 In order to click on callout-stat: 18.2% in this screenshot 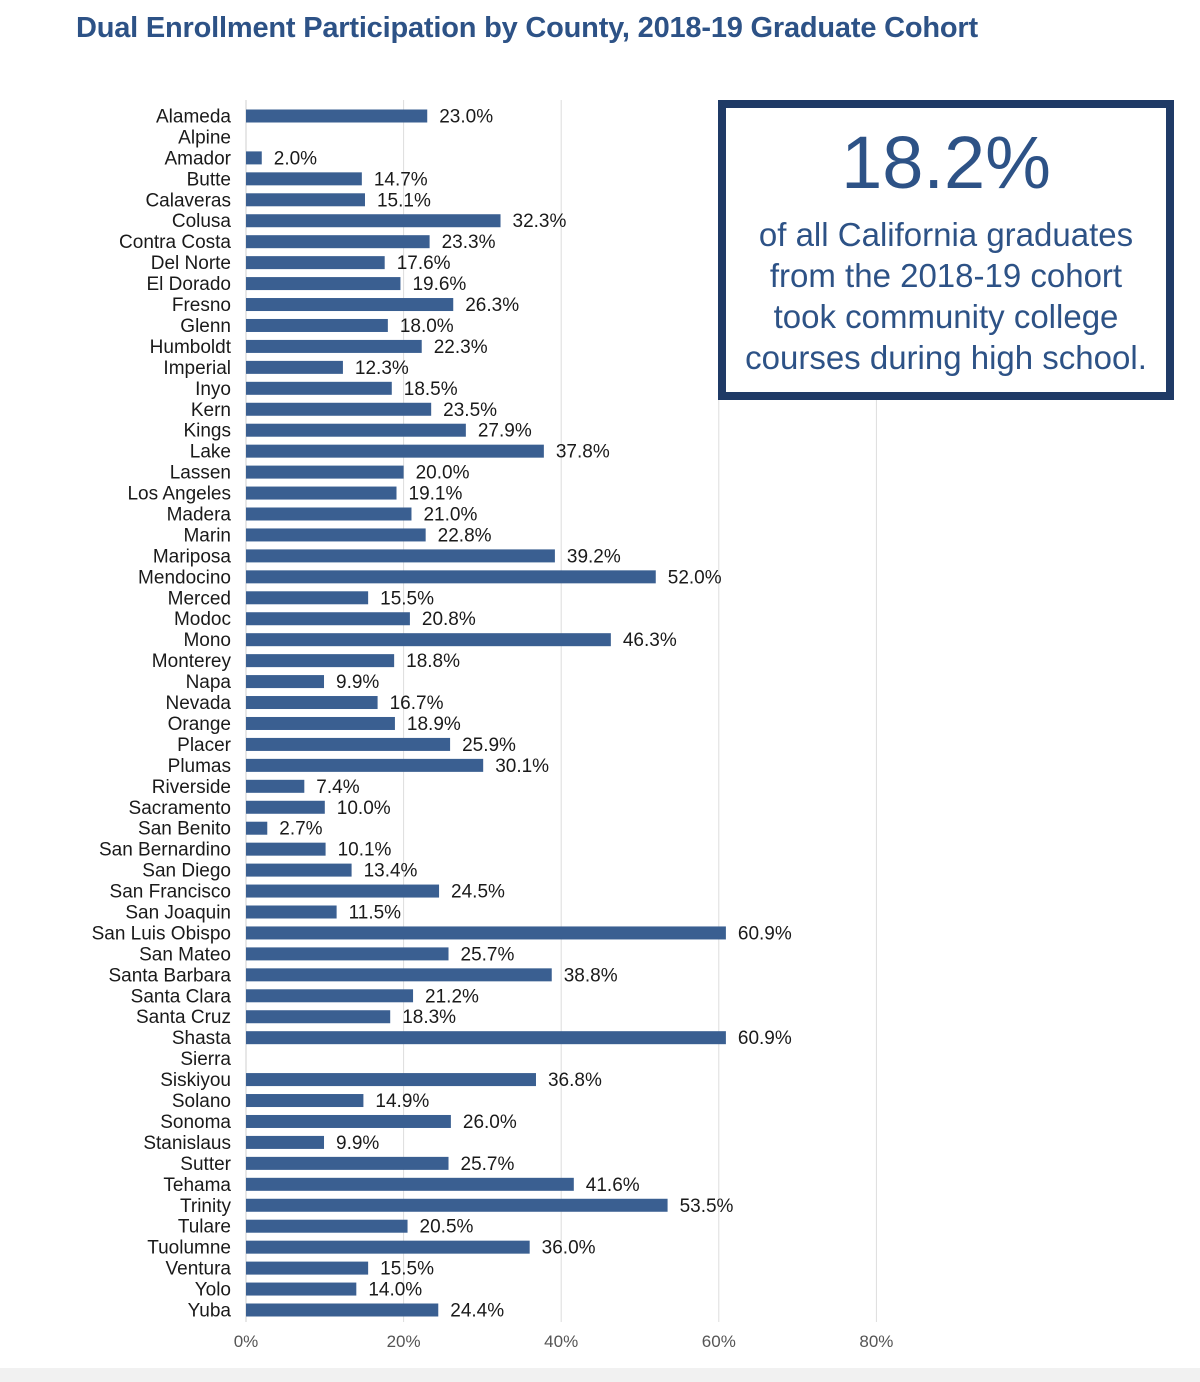, I will do `click(946, 162)`.